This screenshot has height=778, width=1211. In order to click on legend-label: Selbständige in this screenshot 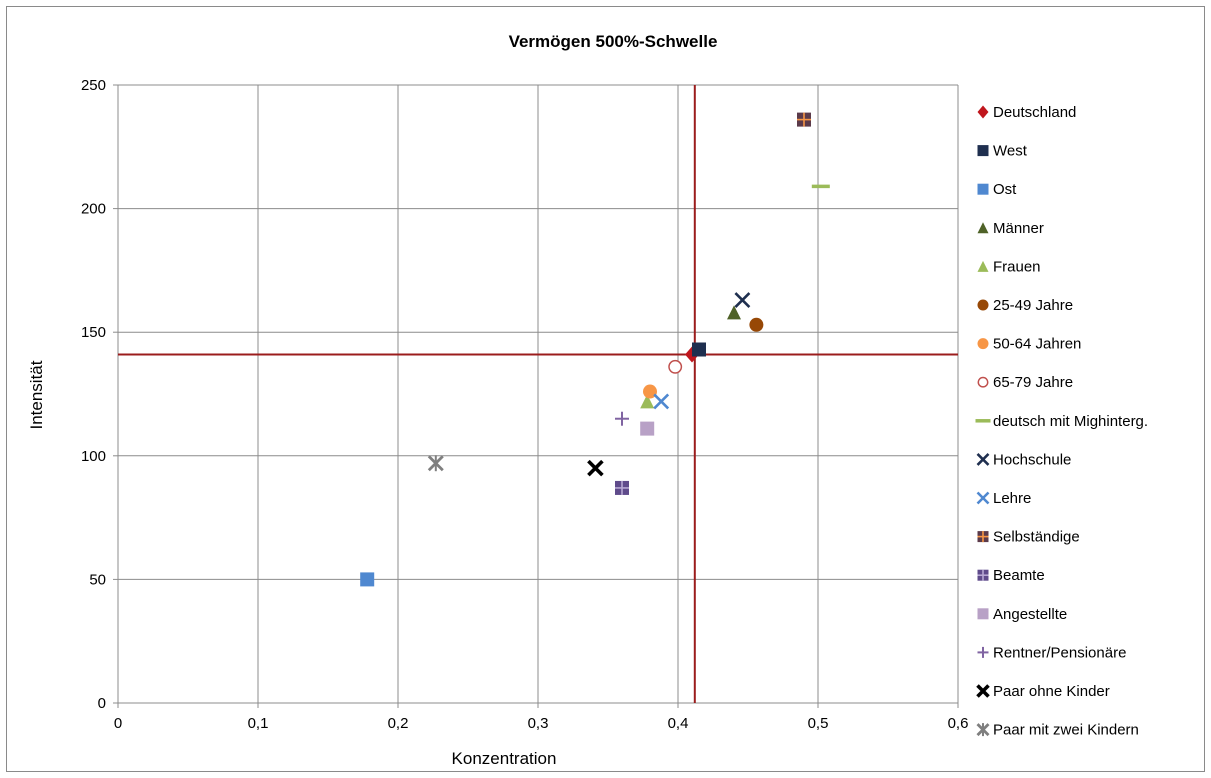, I will do `click(1036, 537)`.